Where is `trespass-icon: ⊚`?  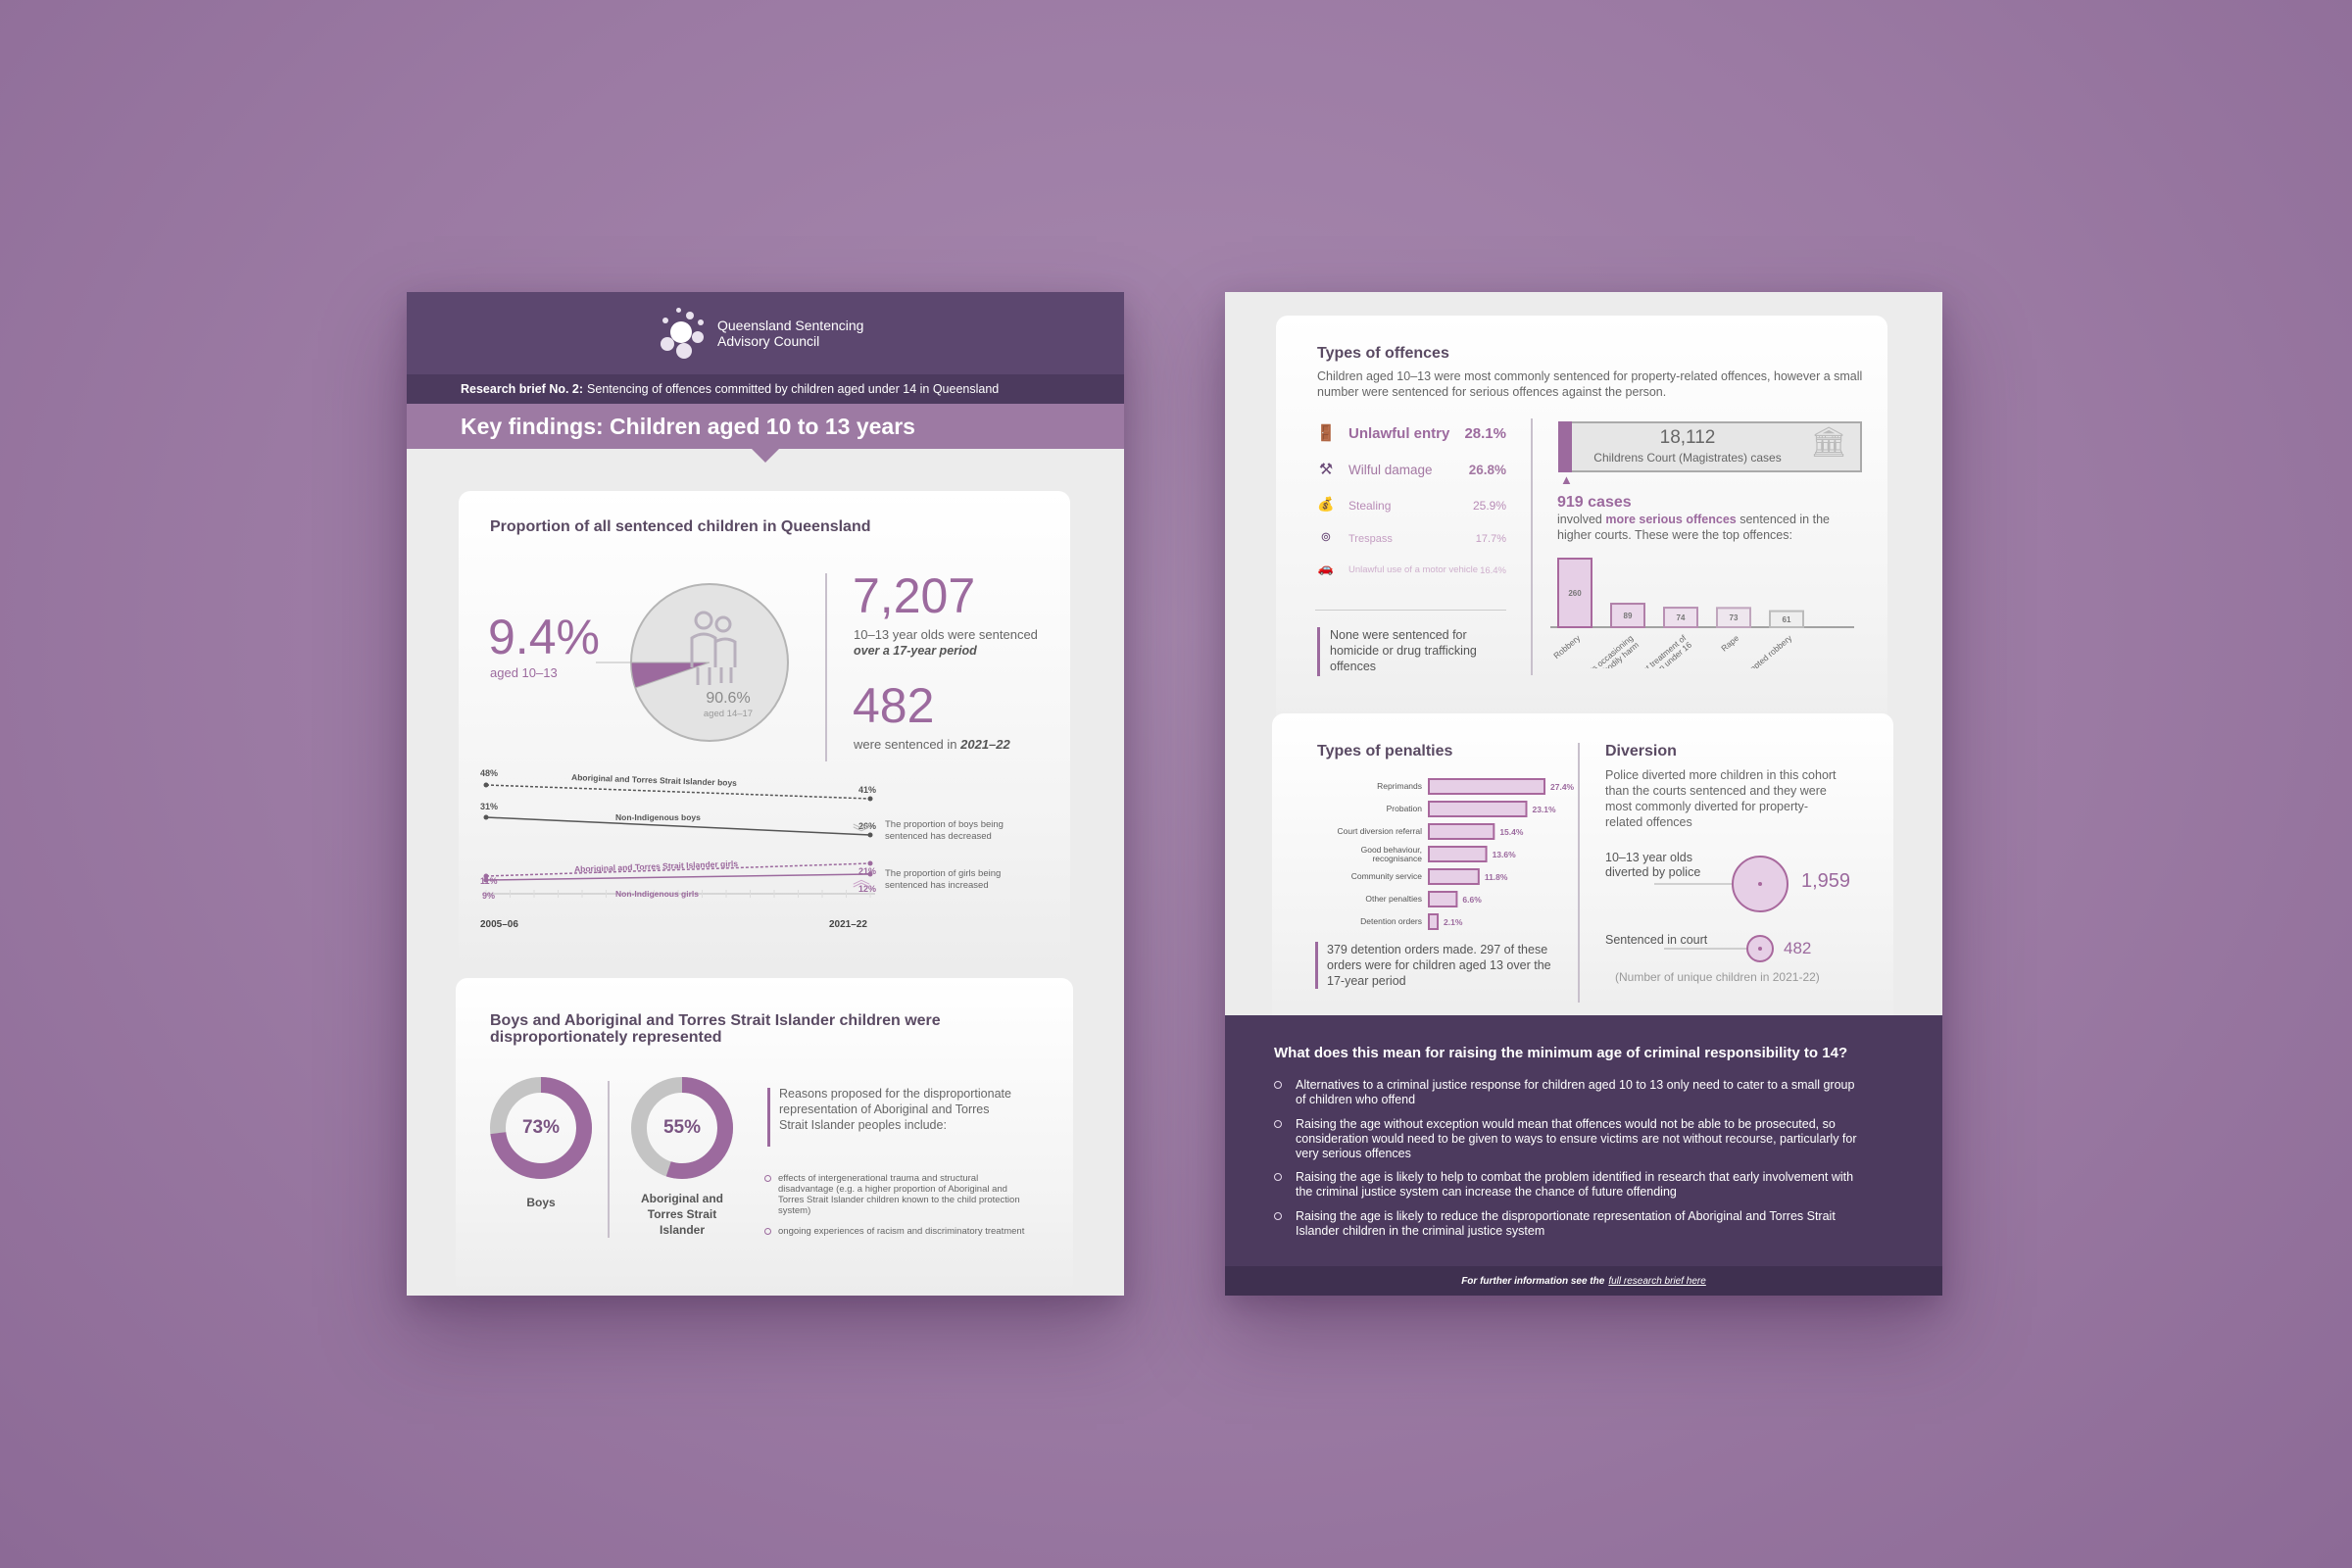
trespass-icon: ⊚ is located at coordinates (1326, 536).